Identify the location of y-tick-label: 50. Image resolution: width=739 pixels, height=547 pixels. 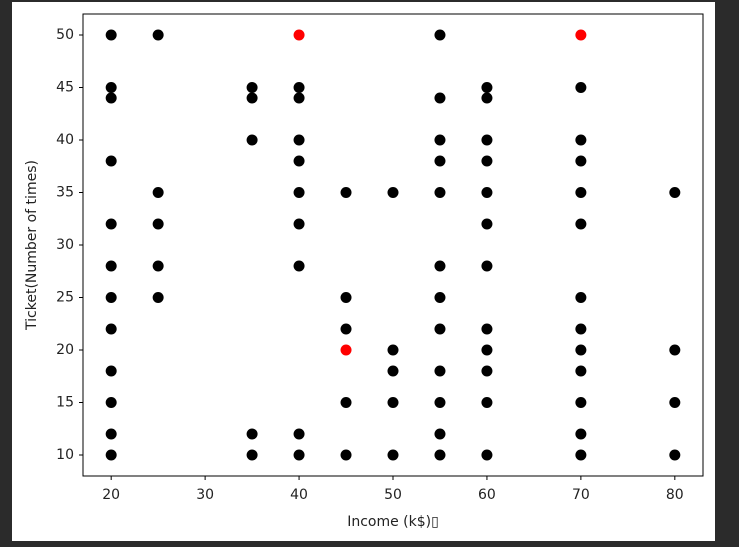
(65, 35).